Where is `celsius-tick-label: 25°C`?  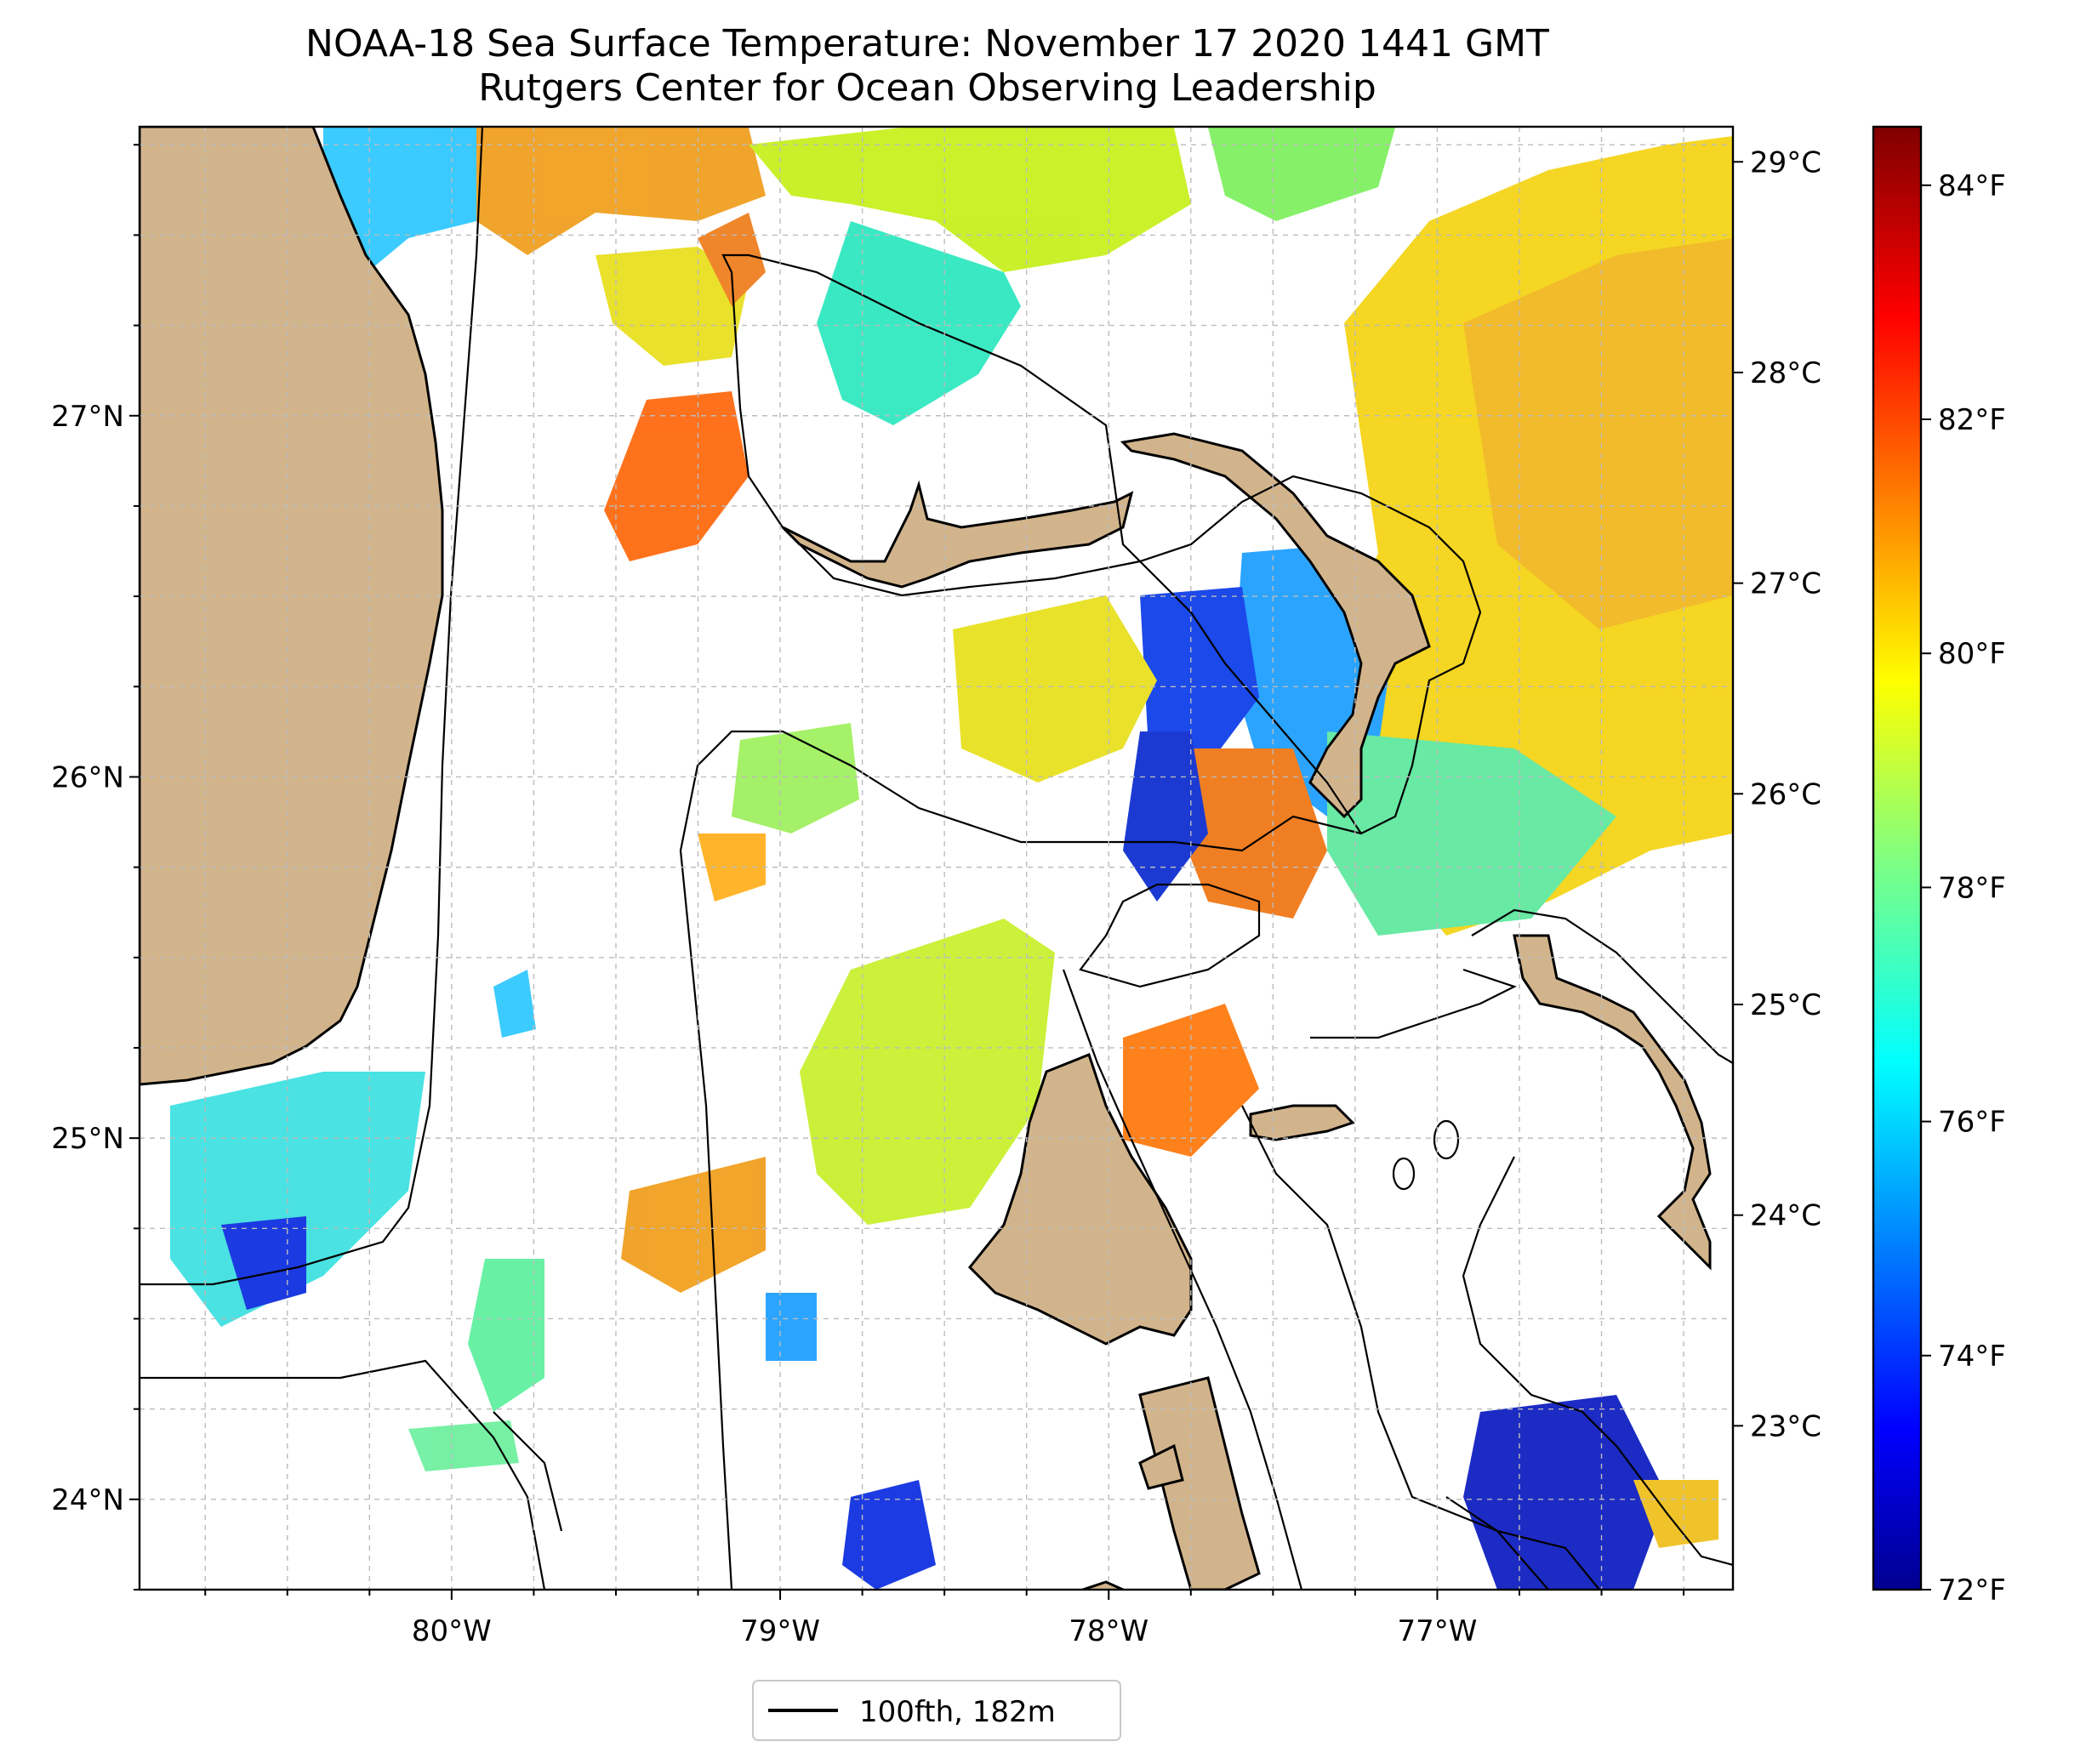 celsius-tick-label: 25°C is located at coordinates (1785, 1005).